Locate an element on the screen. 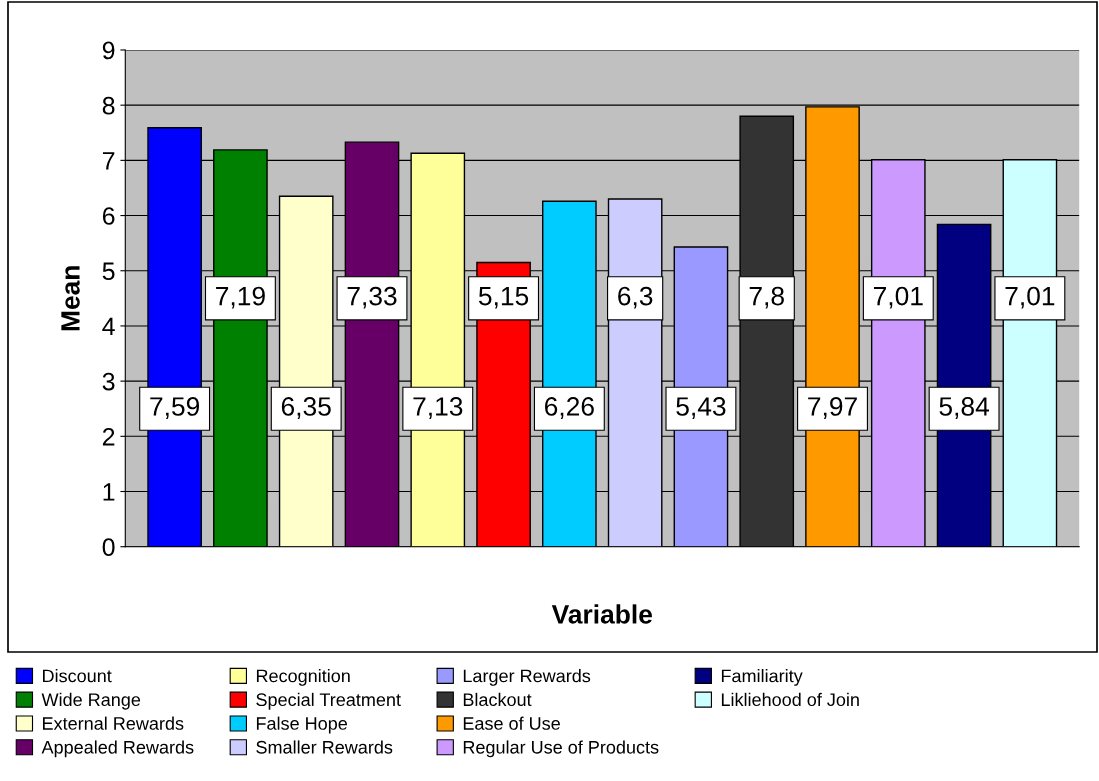  y-tick-label: 7 is located at coordinates (108, 161).